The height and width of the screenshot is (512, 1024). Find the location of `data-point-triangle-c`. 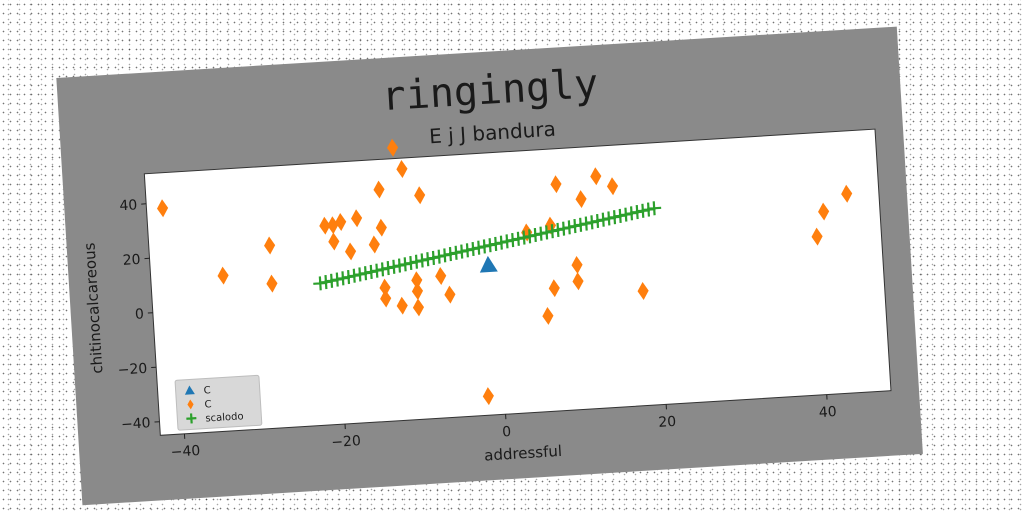

data-point-triangle-c is located at coordinates (488, 264).